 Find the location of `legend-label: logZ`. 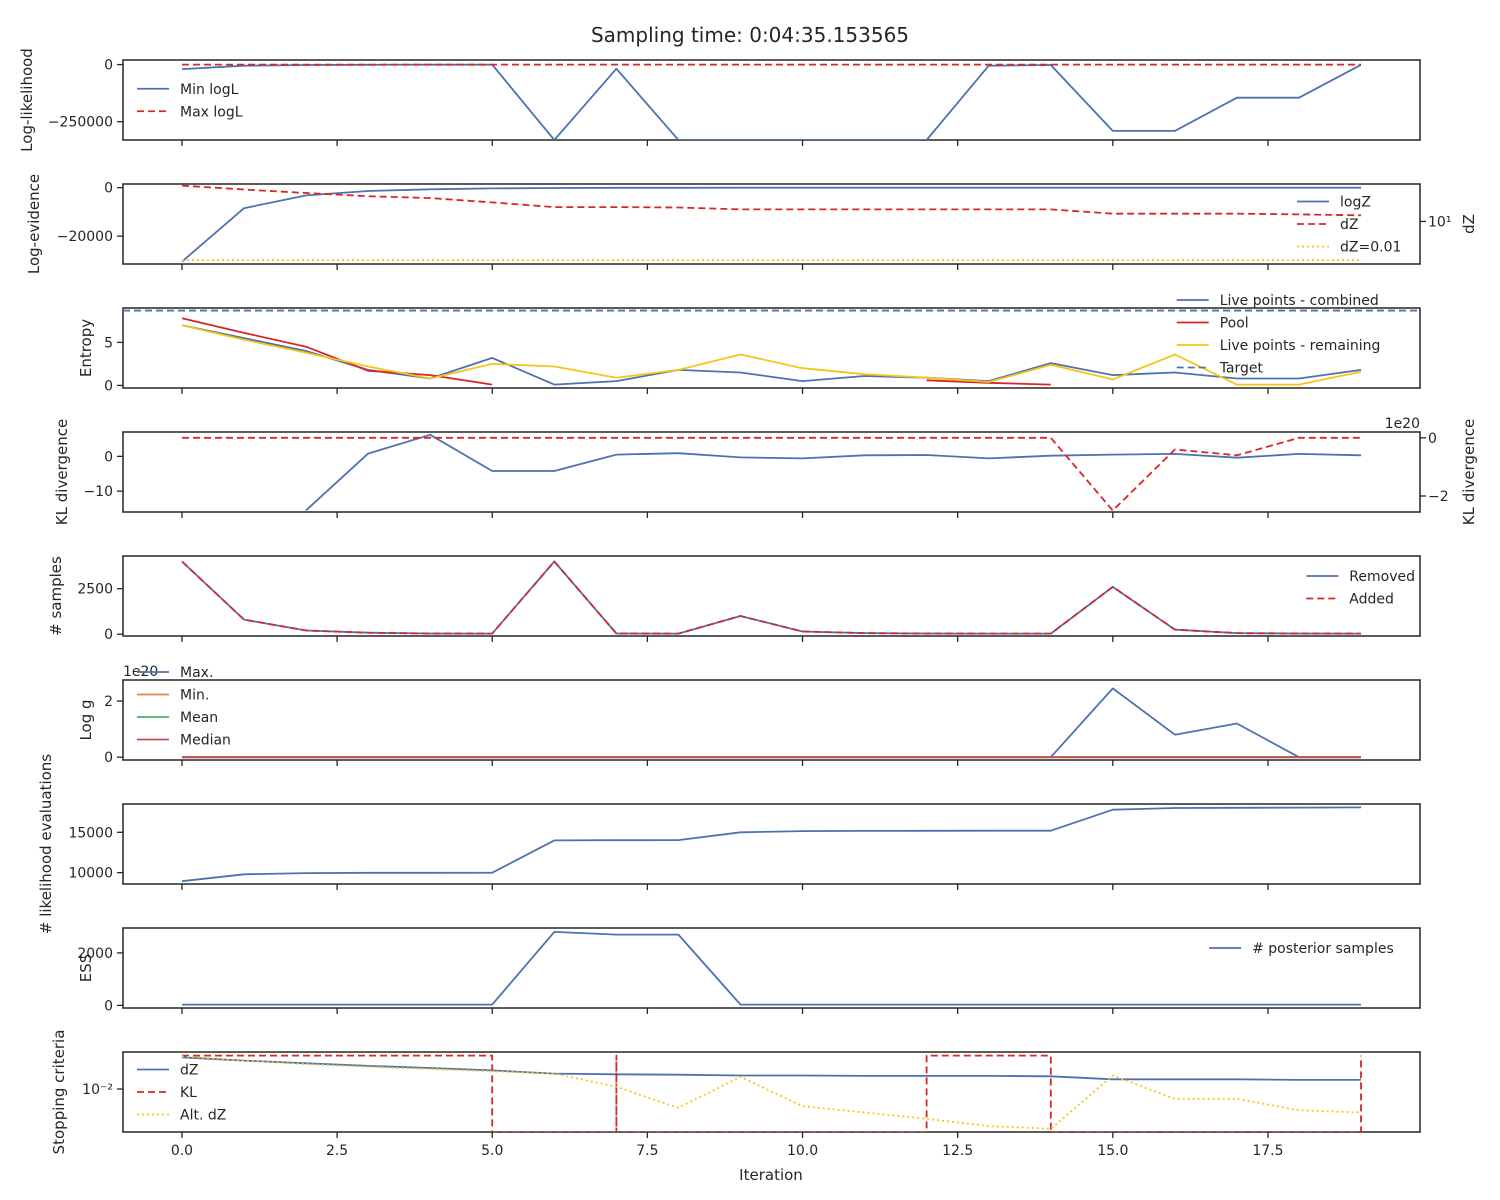

legend-label: logZ is located at coordinates (1355, 203).